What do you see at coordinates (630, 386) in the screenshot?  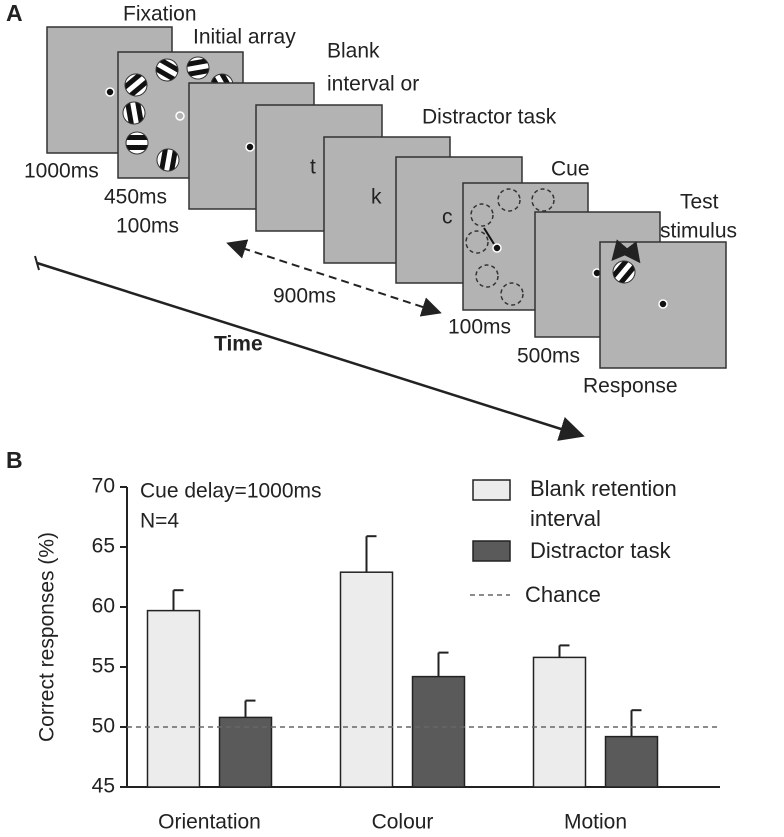 I see `label: Response` at bounding box center [630, 386].